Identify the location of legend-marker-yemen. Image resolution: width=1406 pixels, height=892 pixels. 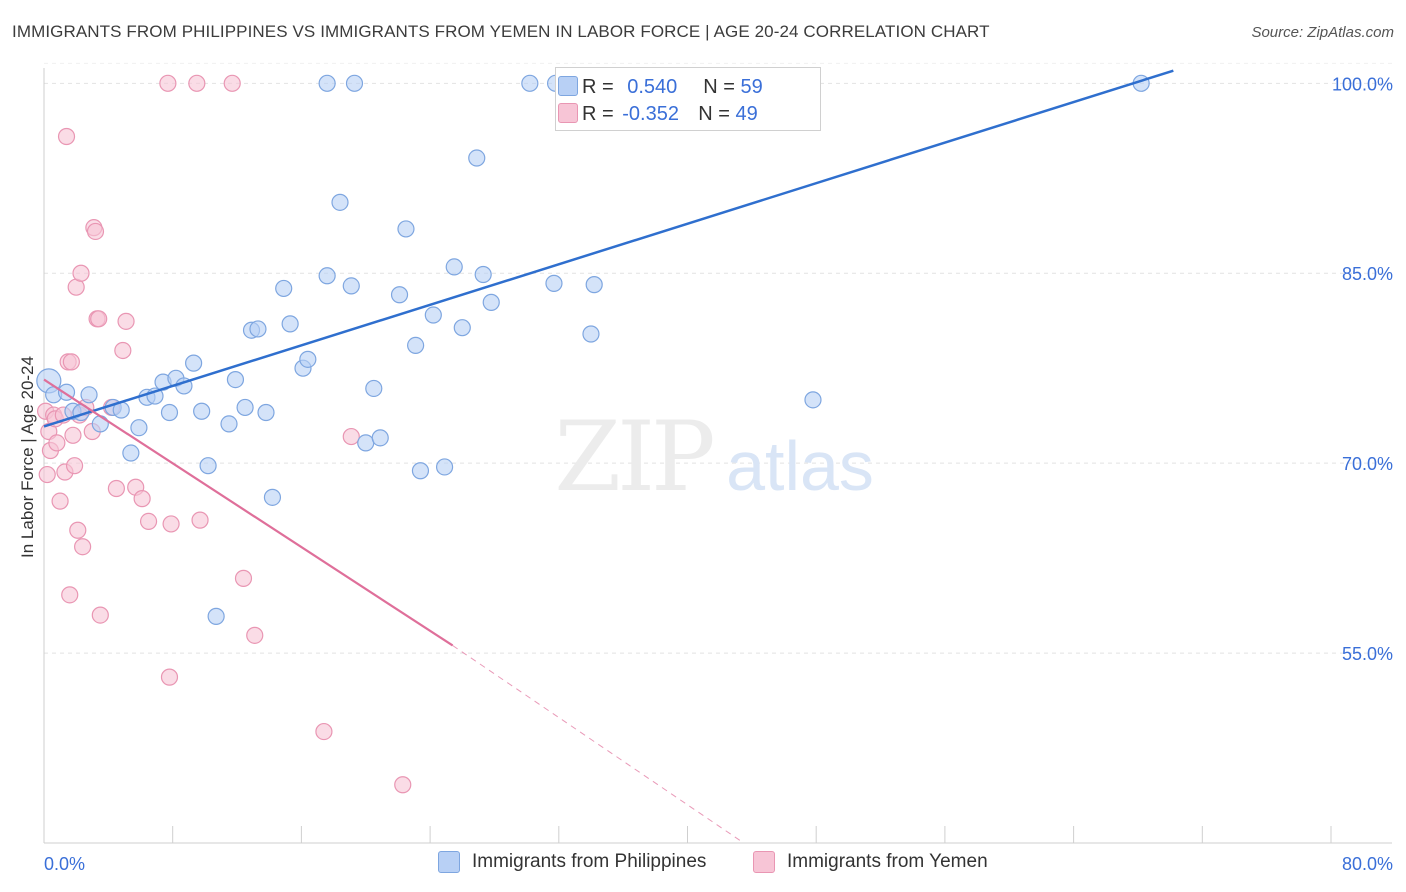
(764, 862).